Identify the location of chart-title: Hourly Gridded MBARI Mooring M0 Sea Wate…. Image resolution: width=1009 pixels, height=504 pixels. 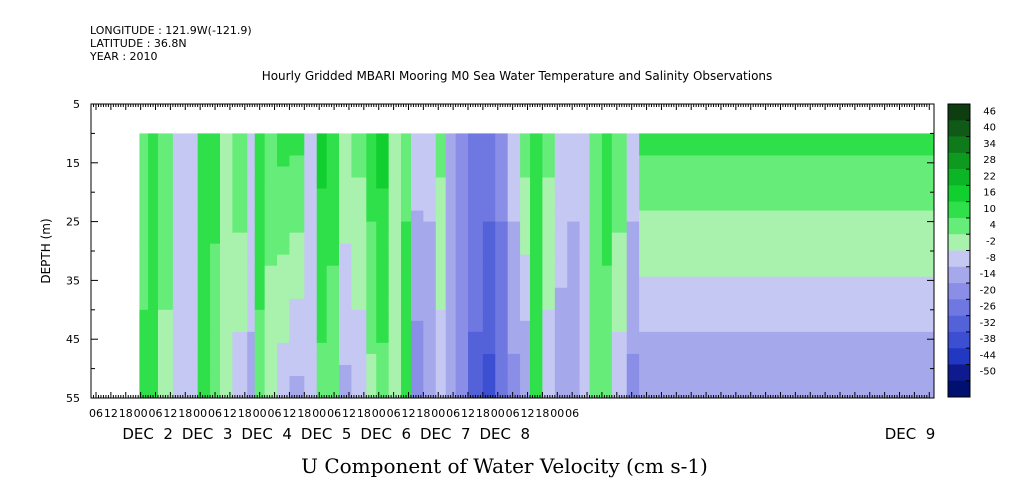
(517, 76).